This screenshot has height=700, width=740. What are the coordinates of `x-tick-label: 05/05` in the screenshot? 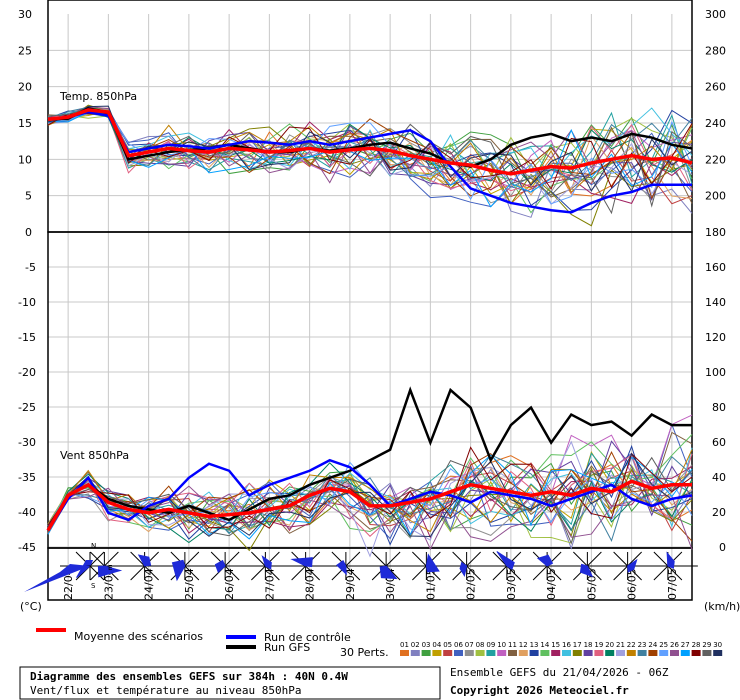 It's located at (591, 584).